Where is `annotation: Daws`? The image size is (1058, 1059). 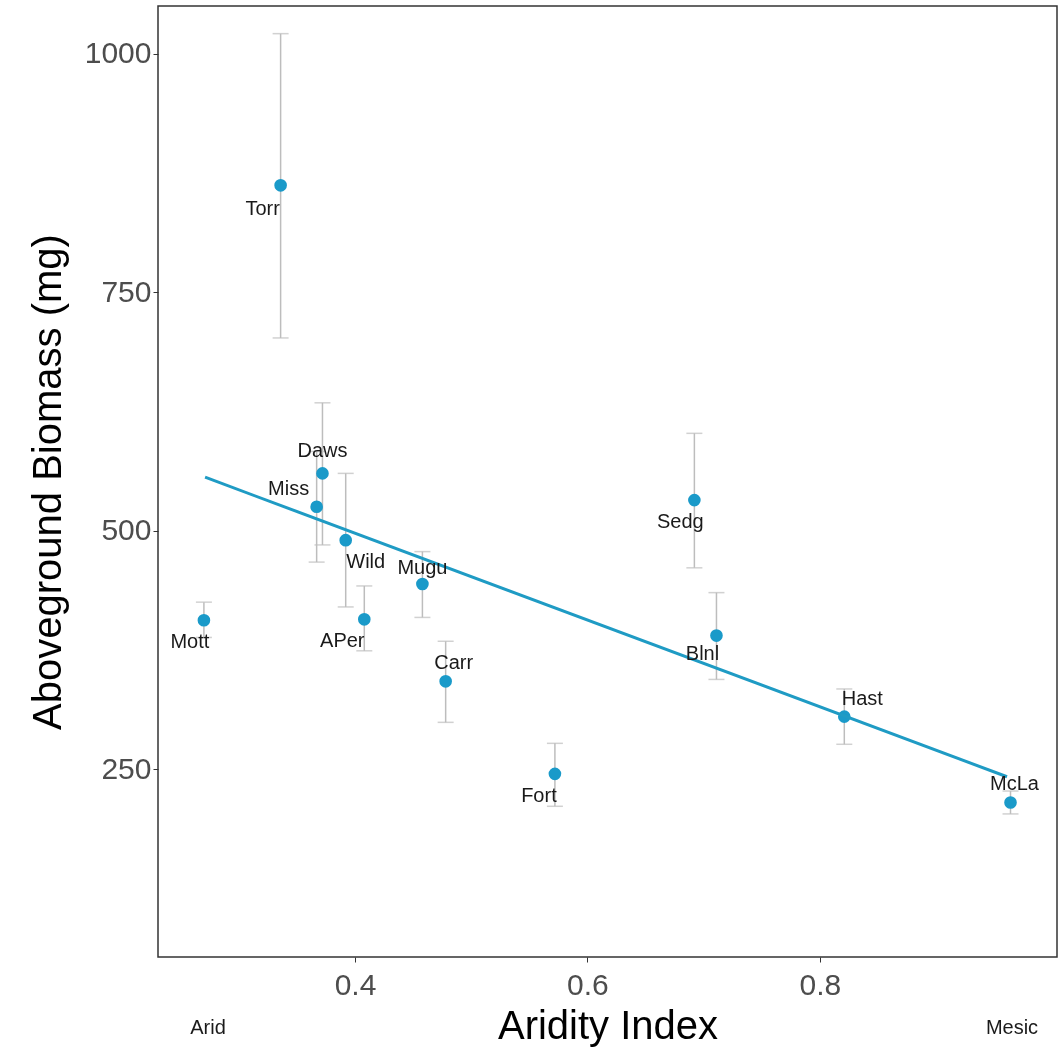 annotation: Daws is located at coordinates (322, 450).